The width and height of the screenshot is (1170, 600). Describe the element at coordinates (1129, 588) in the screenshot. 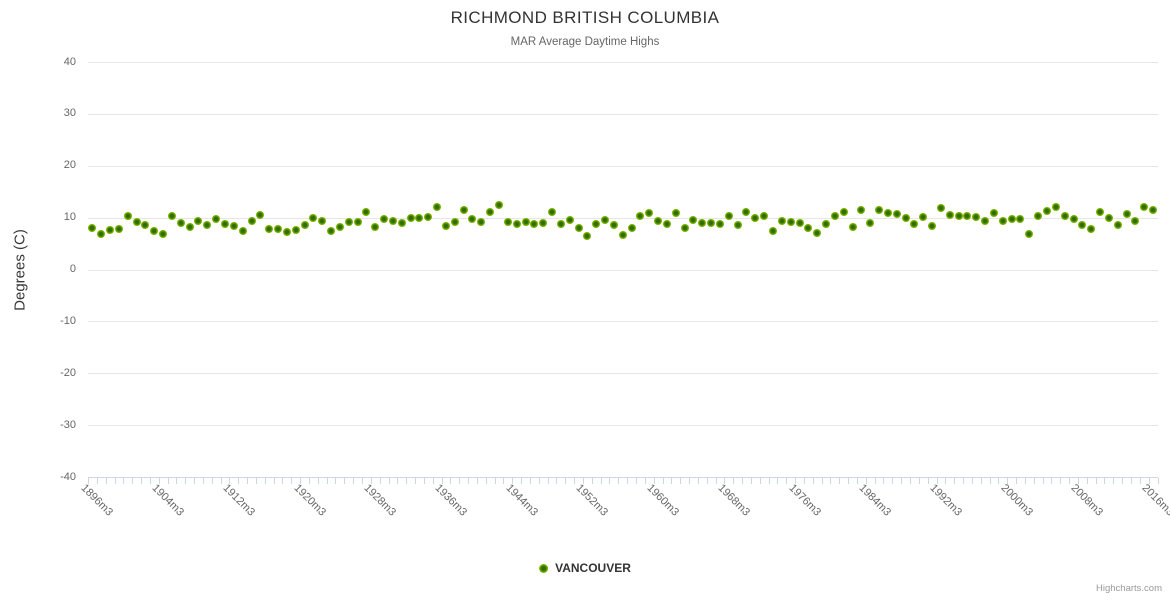

I see `highcharts-credit-link: Highcharts.com` at that location.